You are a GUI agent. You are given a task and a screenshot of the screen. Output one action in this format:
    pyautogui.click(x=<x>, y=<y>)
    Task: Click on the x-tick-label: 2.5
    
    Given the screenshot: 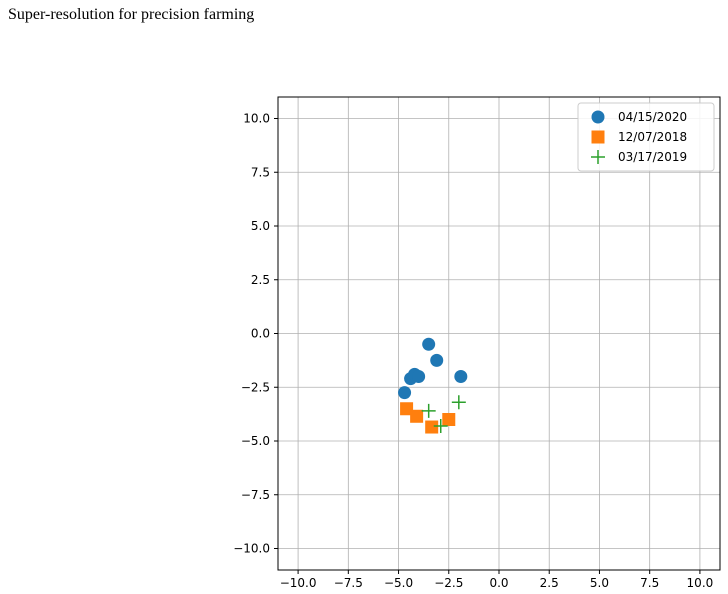 What is the action you would take?
    pyautogui.click(x=549, y=583)
    